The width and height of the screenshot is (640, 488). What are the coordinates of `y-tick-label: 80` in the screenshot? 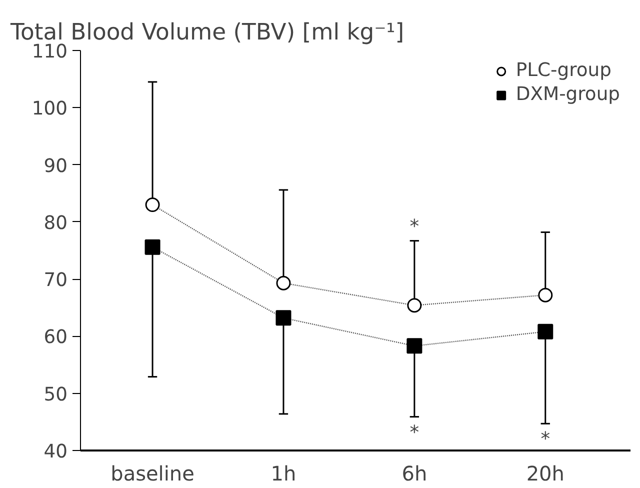 It's located at (56, 223).